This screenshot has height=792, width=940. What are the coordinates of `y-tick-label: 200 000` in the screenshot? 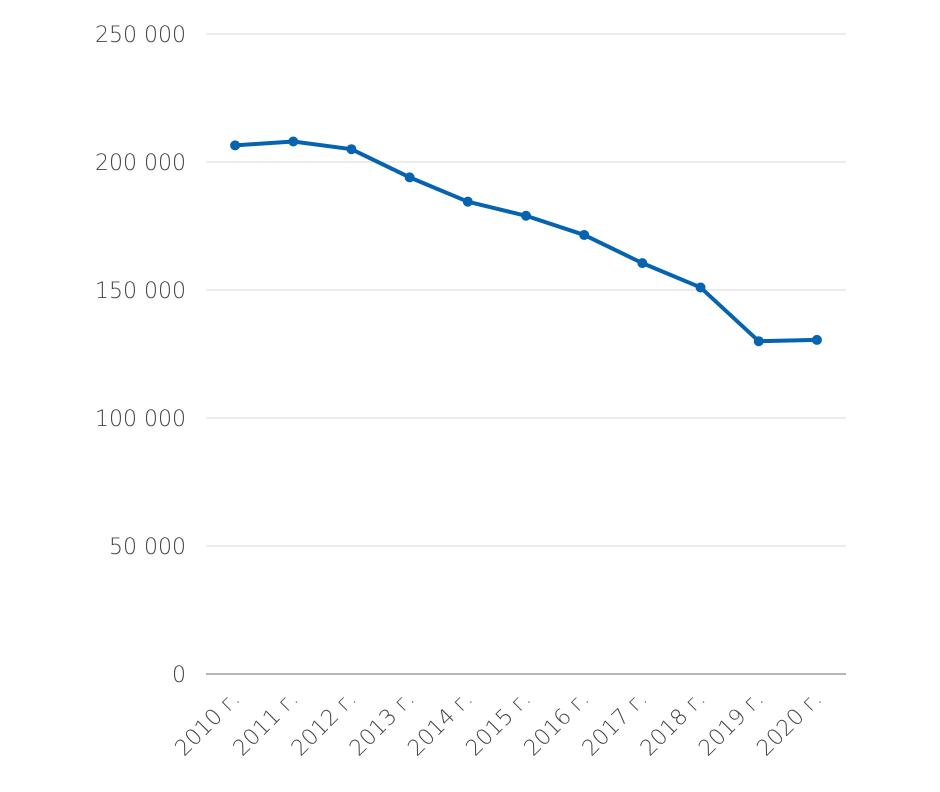 It's located at (140, 163).